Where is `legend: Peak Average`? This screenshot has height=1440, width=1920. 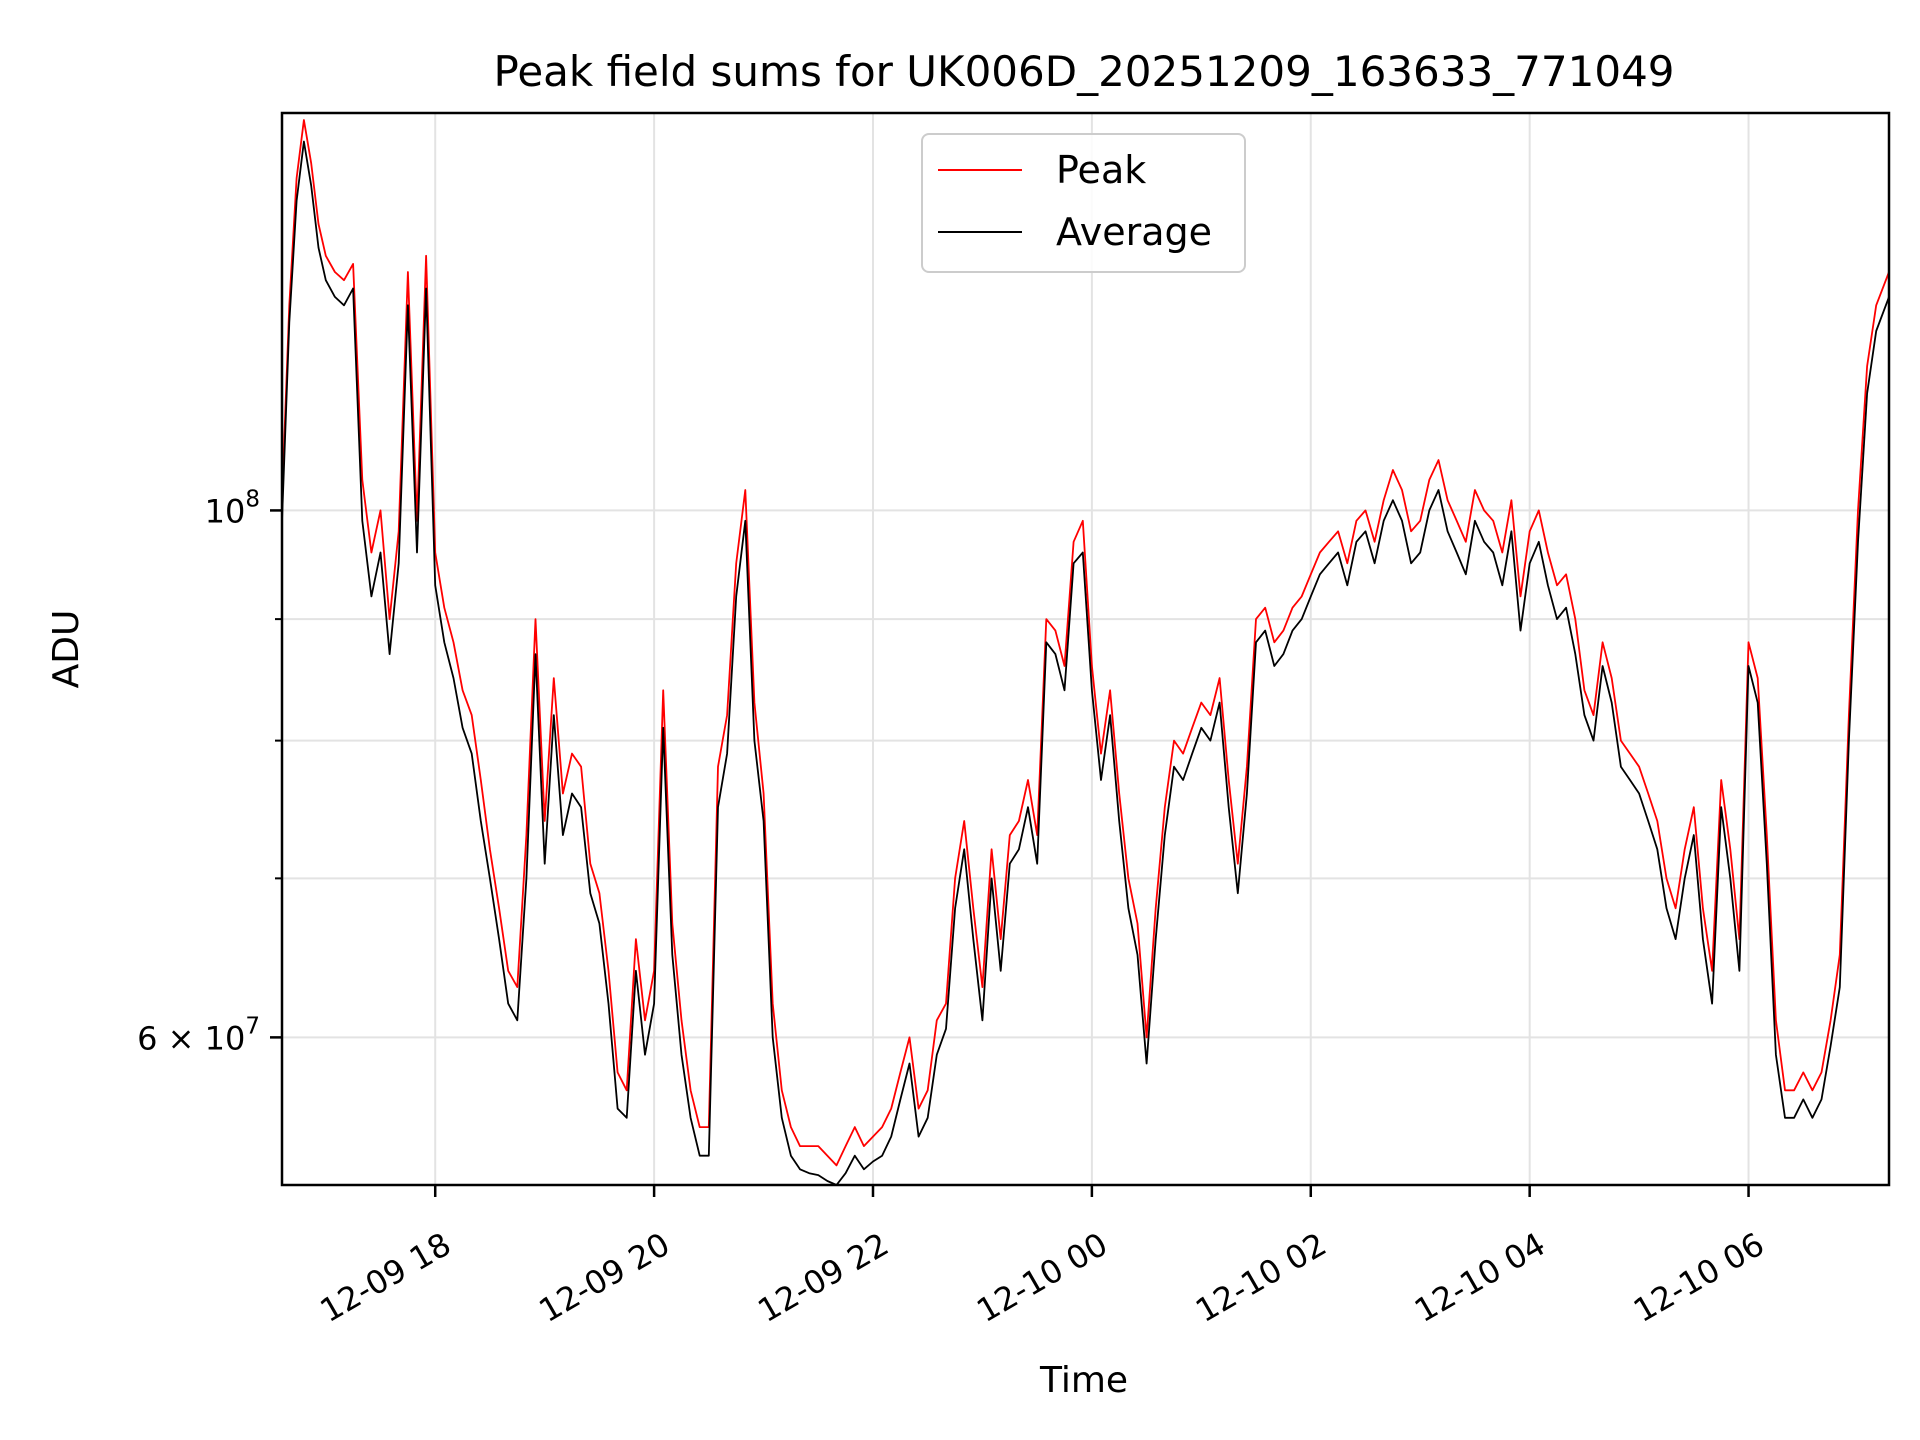
legend: Peak Average is located at coordinates (1083, 203).